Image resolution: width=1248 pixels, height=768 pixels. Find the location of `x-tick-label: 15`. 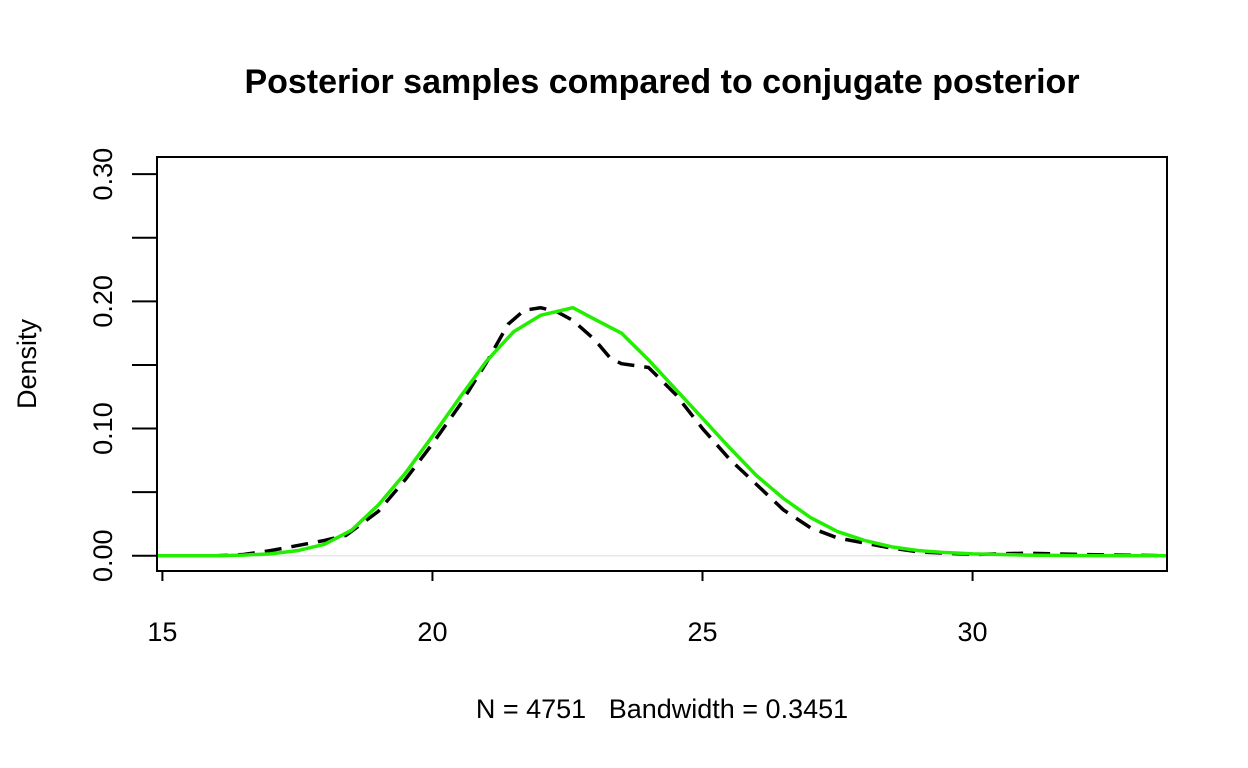

x-tick-label: 15 is located at coordinates (162, 632).